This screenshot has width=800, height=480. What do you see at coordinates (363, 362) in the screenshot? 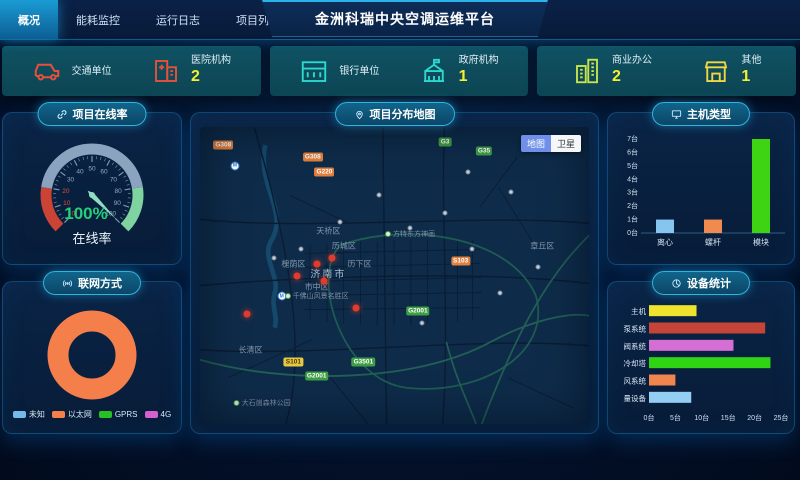
I see `road-badge: G3501` at bounding box center [363, 362].